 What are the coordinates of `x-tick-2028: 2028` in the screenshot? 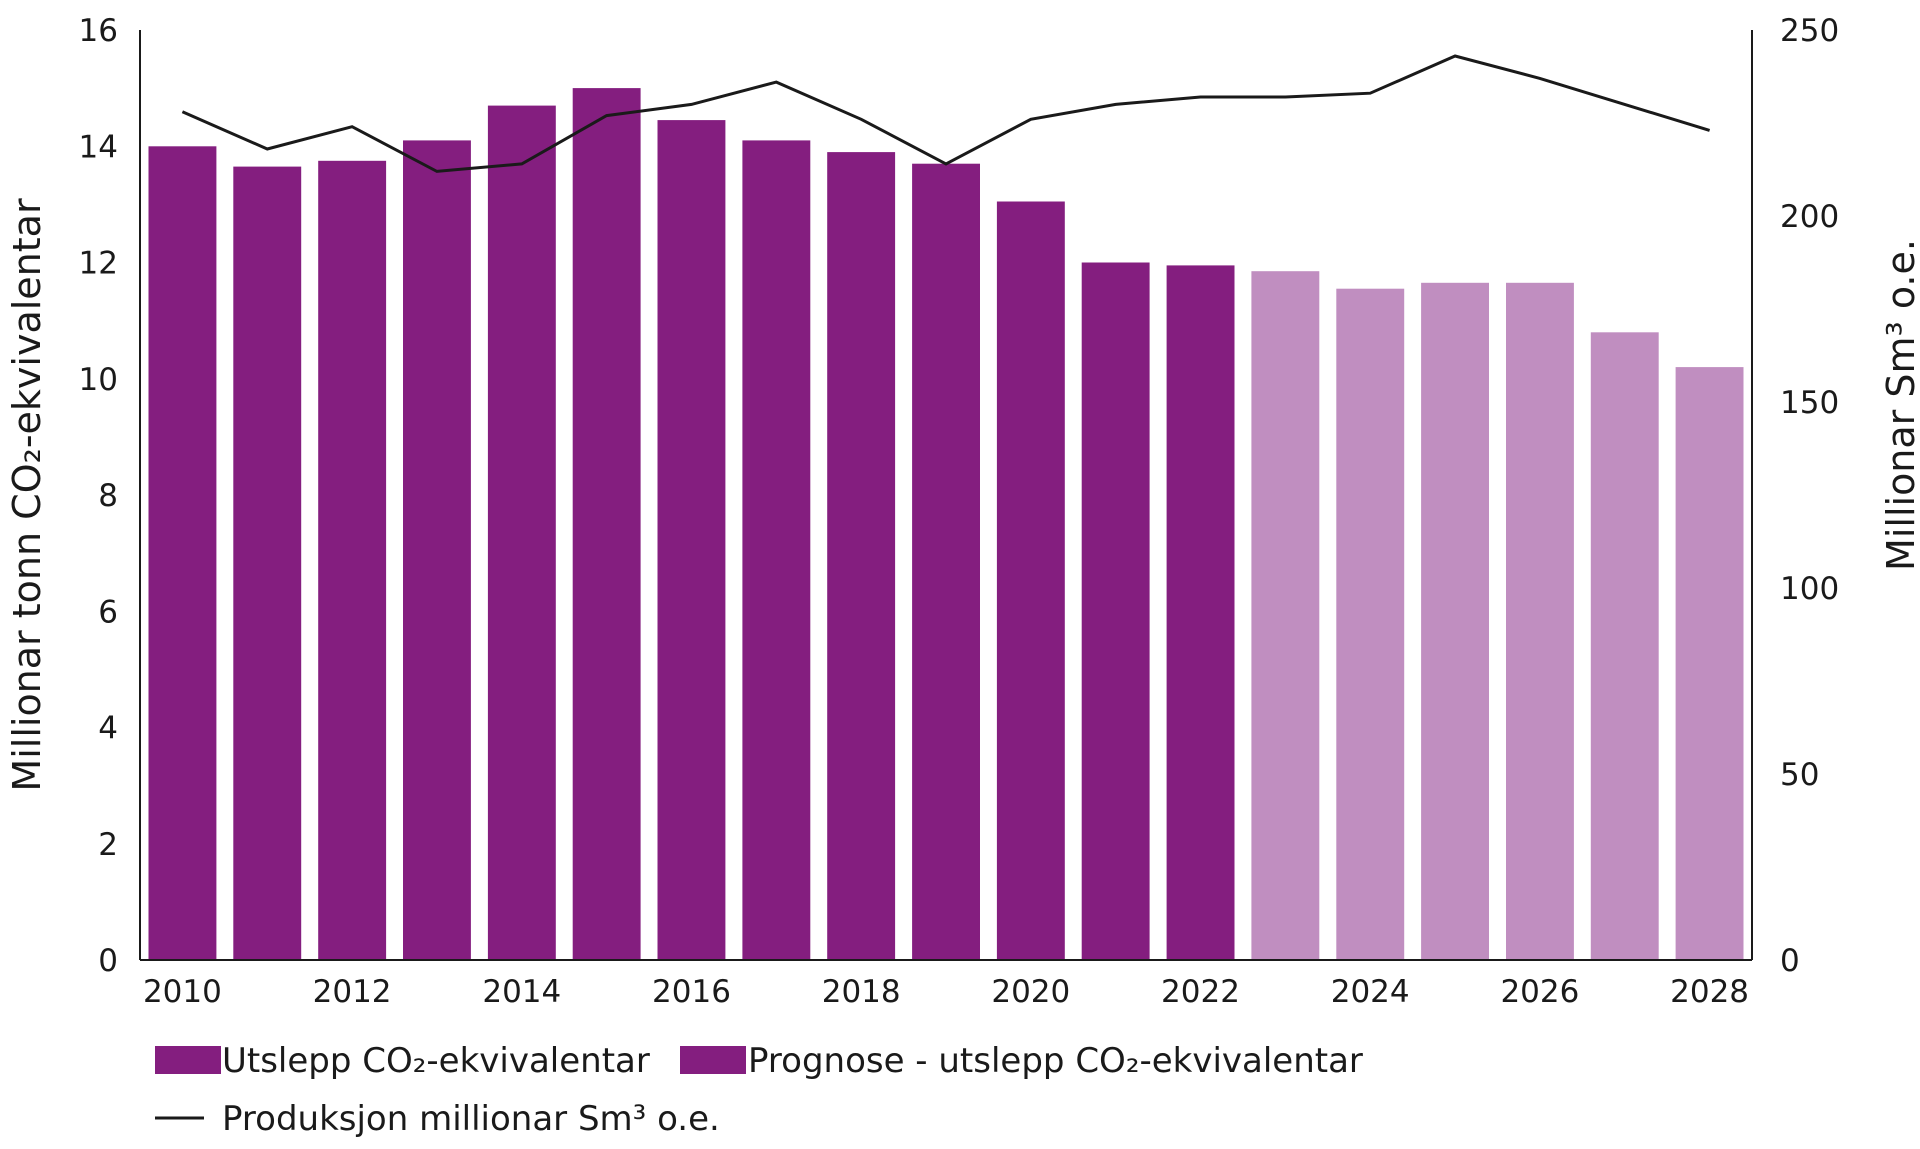 It's located at (1709, 992).